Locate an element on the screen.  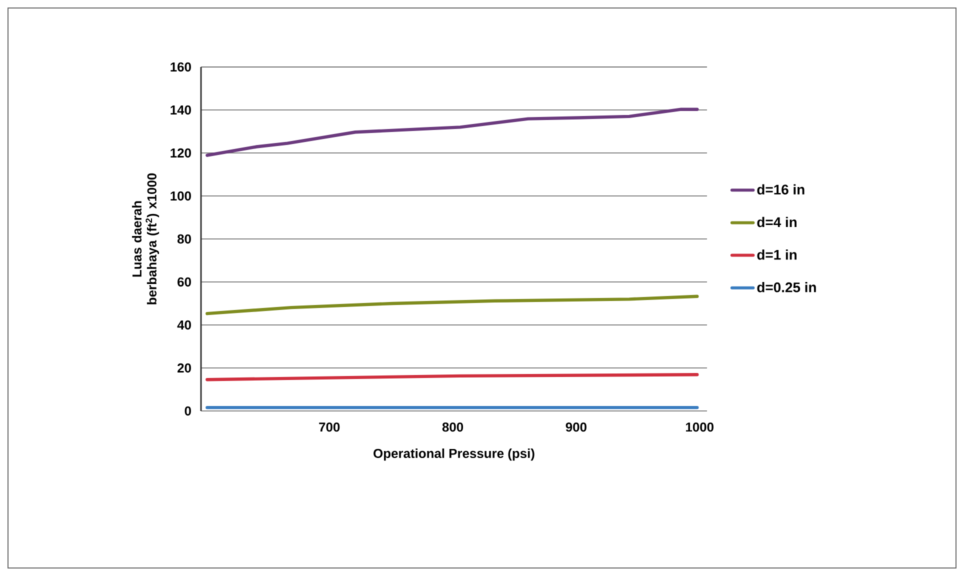
y-tick-label: 100 is located at coordinates (180, 196).